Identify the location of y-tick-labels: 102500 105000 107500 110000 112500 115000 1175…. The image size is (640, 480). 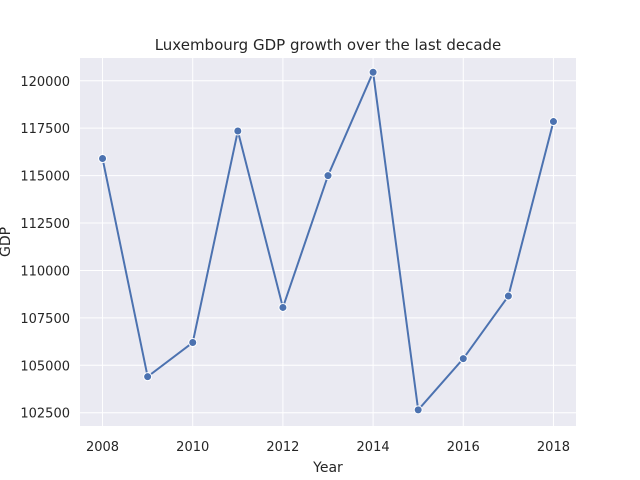
(45, 248).